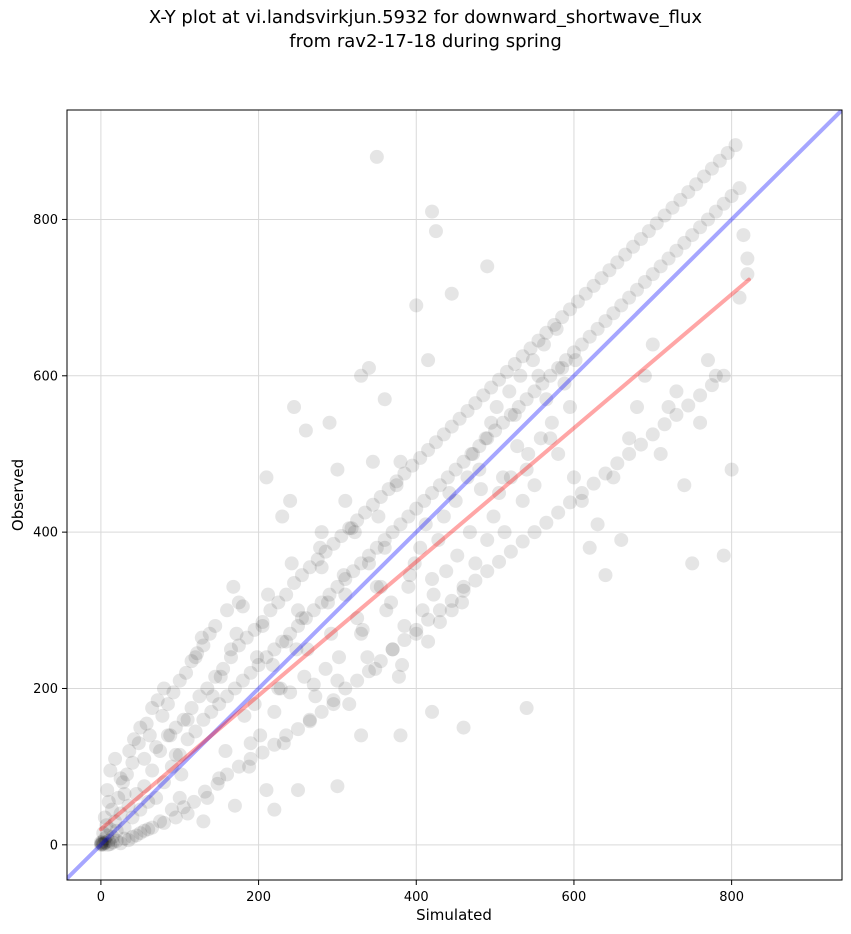 The width and height of the screenshot is (851, 934). Describe the element at coordinates (420, 892) in the screenshot. I see `x-axis-ticks: 0 200 400 600 800` at that location.